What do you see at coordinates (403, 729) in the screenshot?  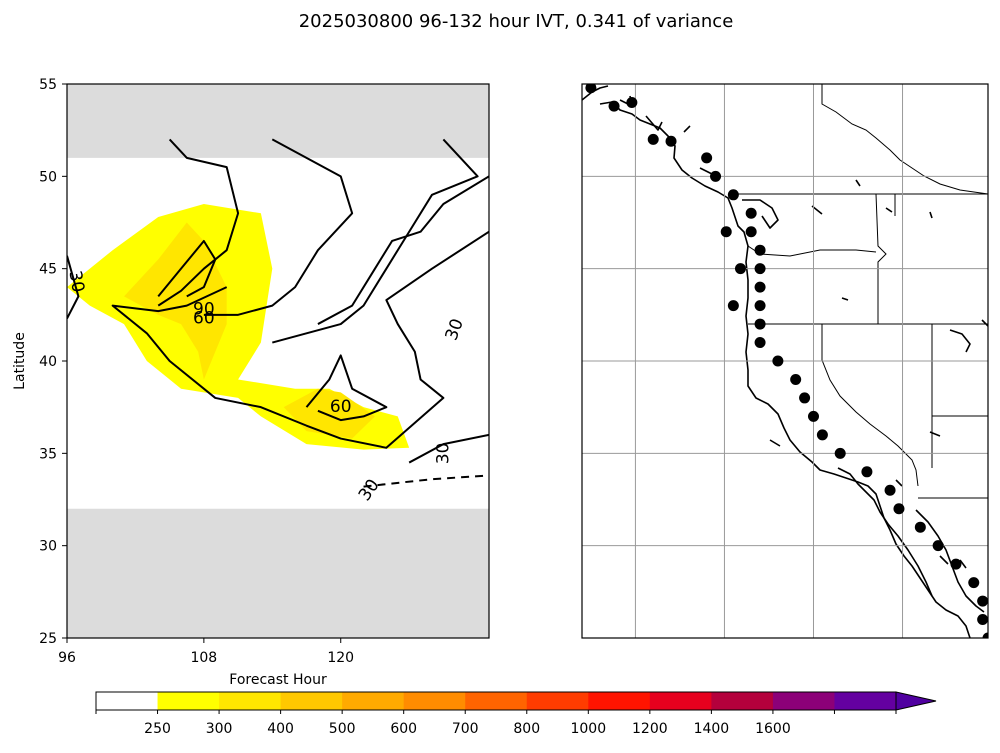 I see `colorbar-label-4: 600` at bounding box center [403, 729].